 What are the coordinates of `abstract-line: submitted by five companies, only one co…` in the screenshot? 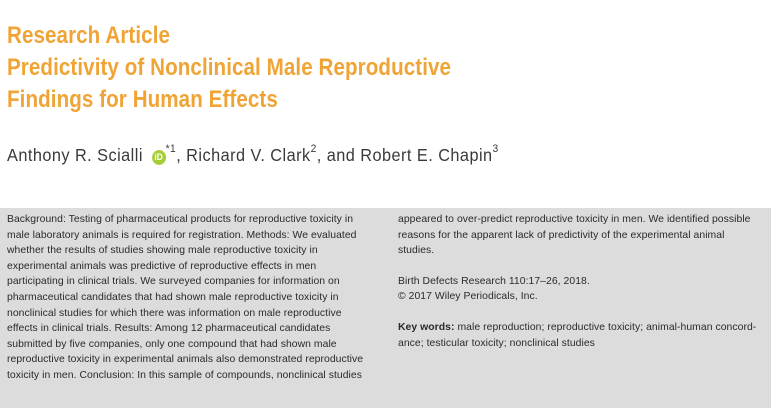 It's located at (172, 344).